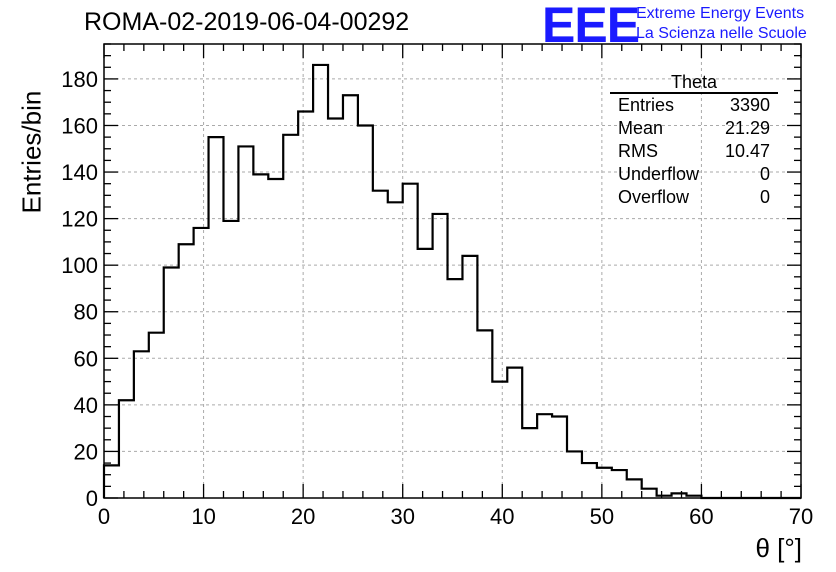 The width and height of the screenshot is (836, 572). Describe the element at coordinates (79, 125) in the screenshot. I see `y-tick-label: 160` at that location.